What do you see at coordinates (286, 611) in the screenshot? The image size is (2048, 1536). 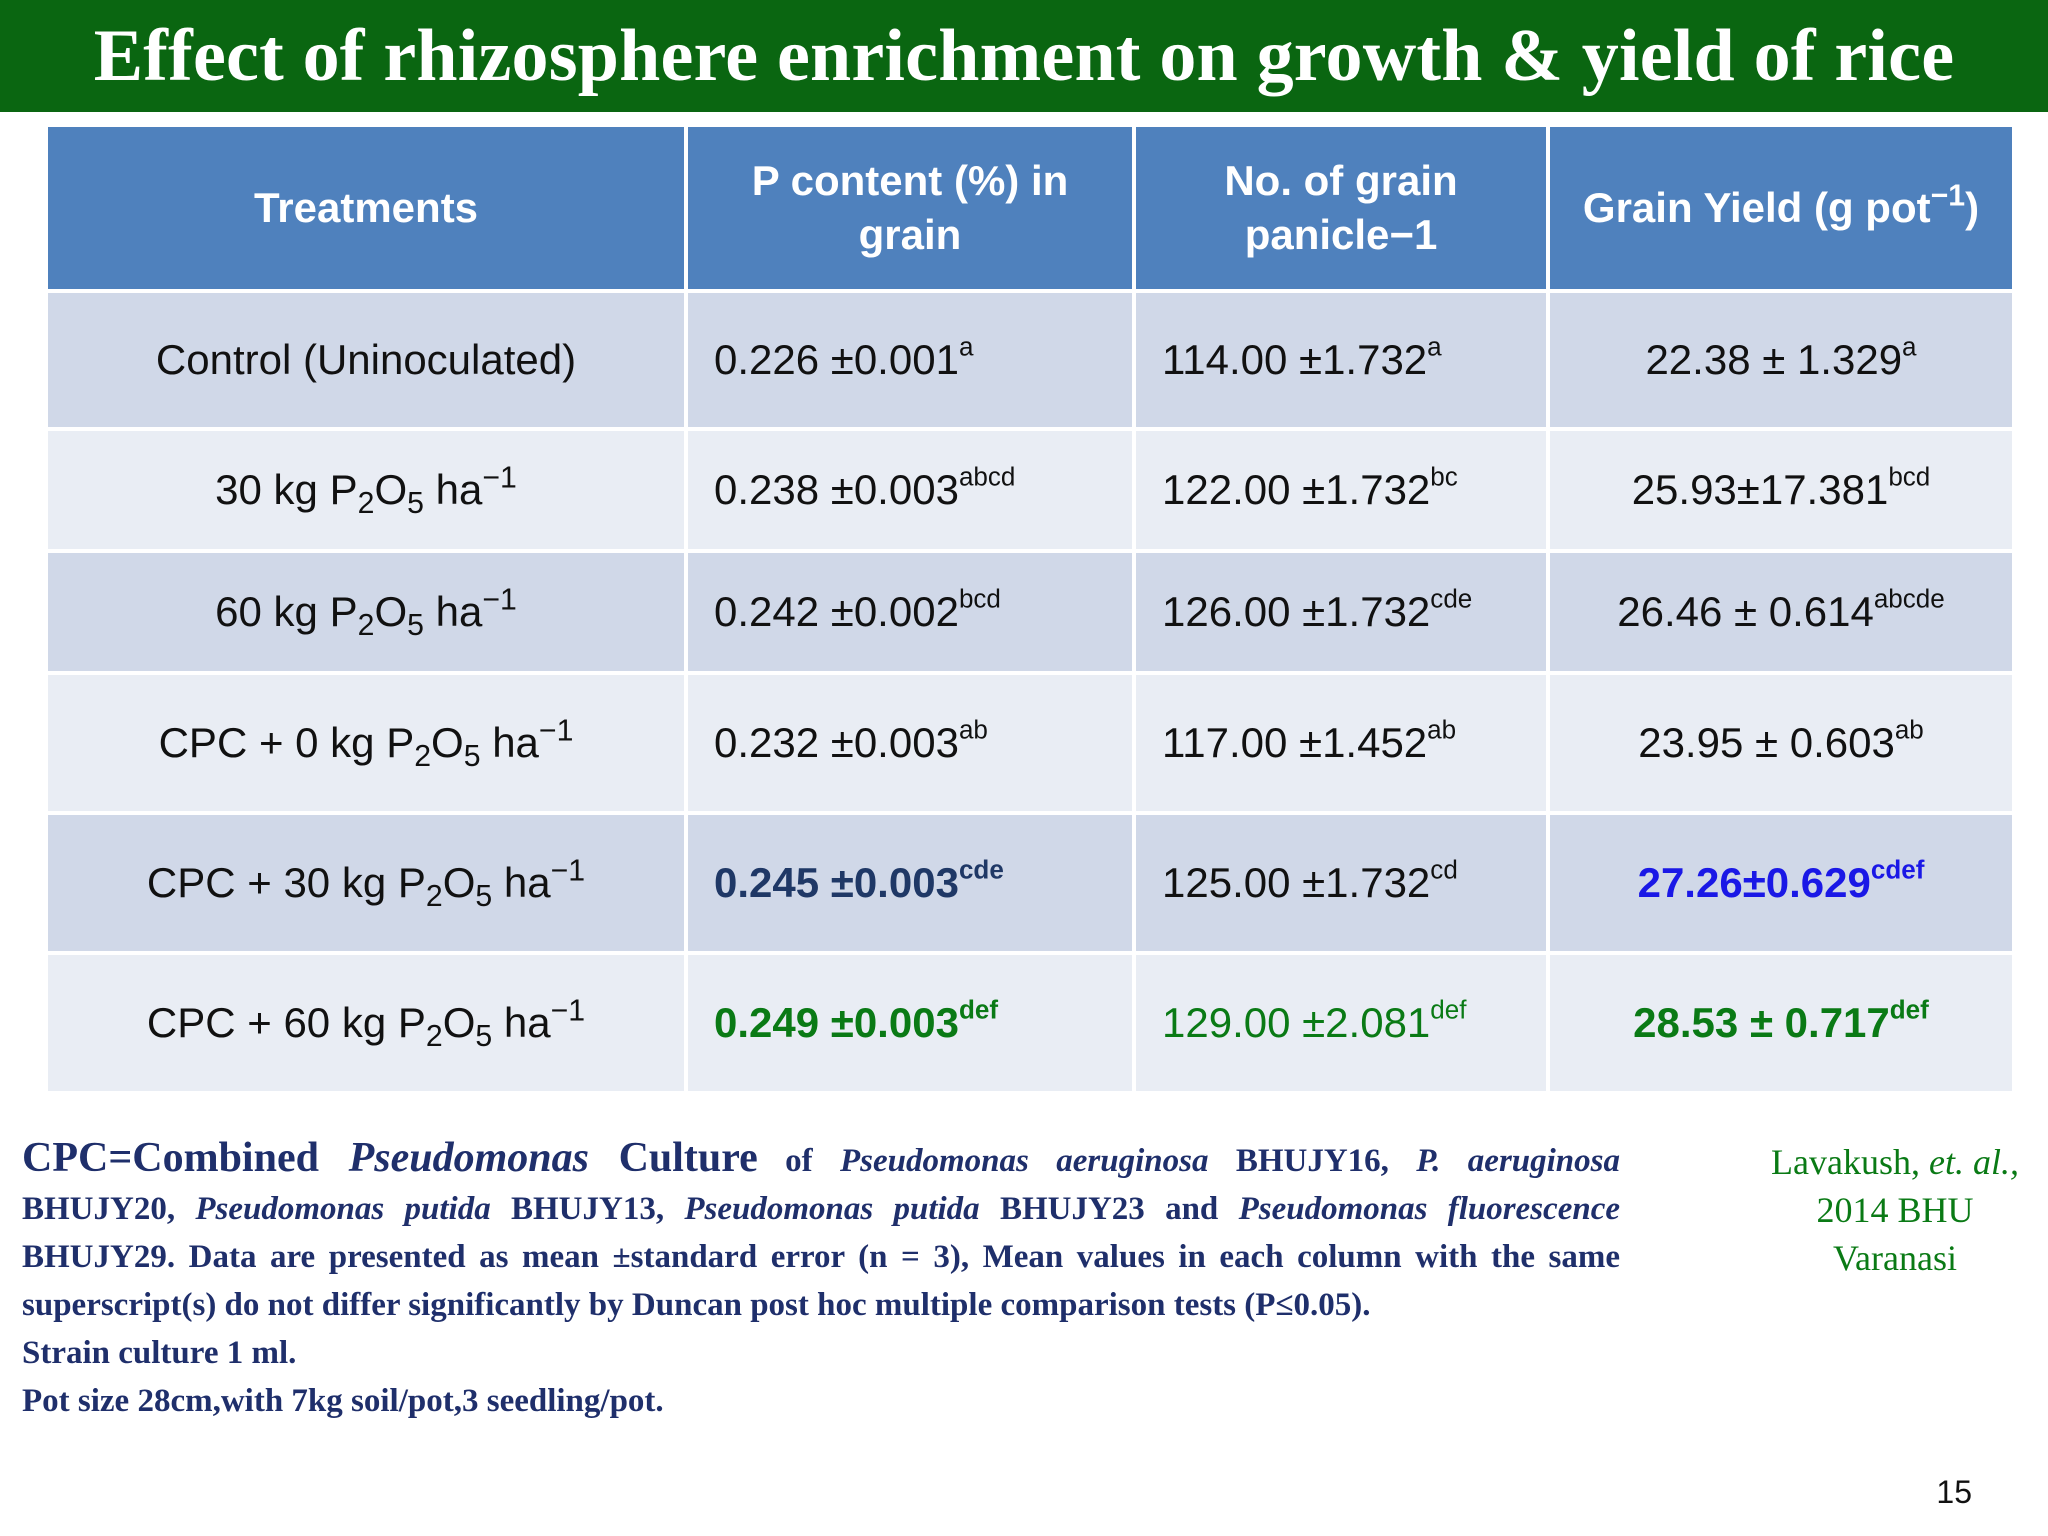 I see `treatment-label: 60 kg P` at bounding box center [286, 611].